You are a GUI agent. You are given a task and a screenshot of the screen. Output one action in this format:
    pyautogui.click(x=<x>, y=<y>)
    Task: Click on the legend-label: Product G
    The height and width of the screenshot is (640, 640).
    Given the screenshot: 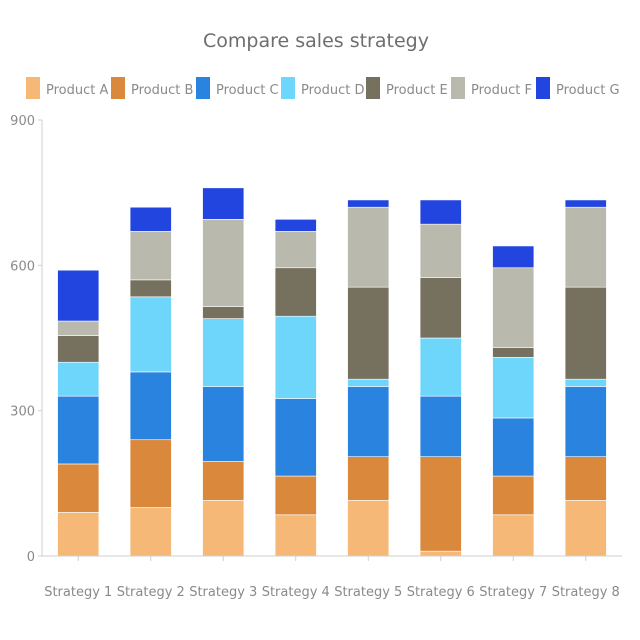 What is the action you would take?
    pyautogui.click(x=588, y=90)
    